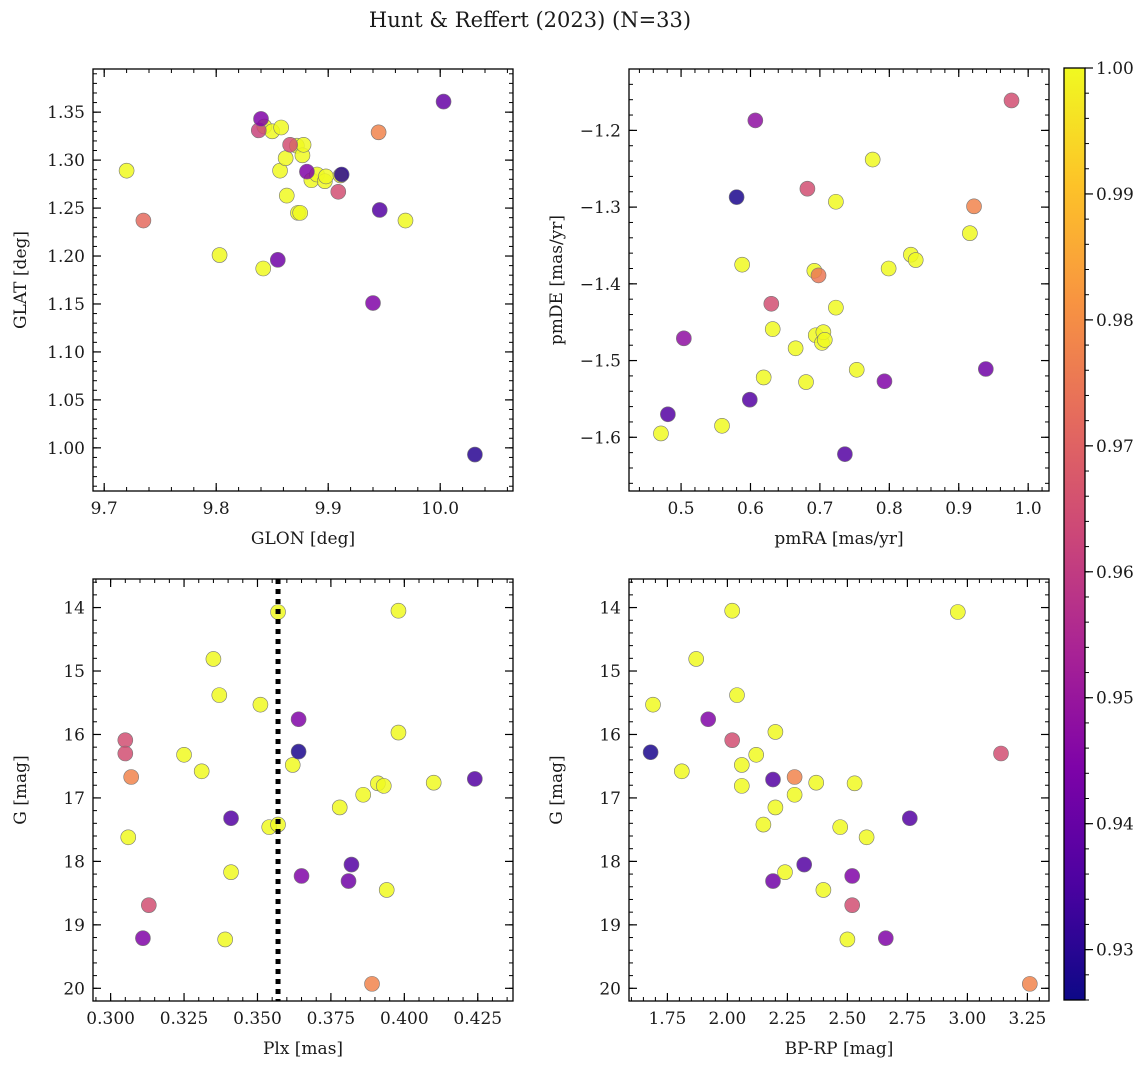 Image resolution: width=1148 pixels, height=1068 pixels. Describe the element at coordinates (110, 1019) in the screenshot. I see `x-tick-label: 0.300` at that location.